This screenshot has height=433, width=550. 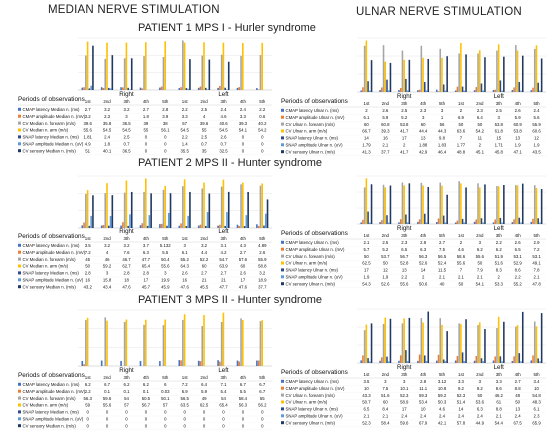 I want to click on data-value-label: 50, so click(x=517, y=402).